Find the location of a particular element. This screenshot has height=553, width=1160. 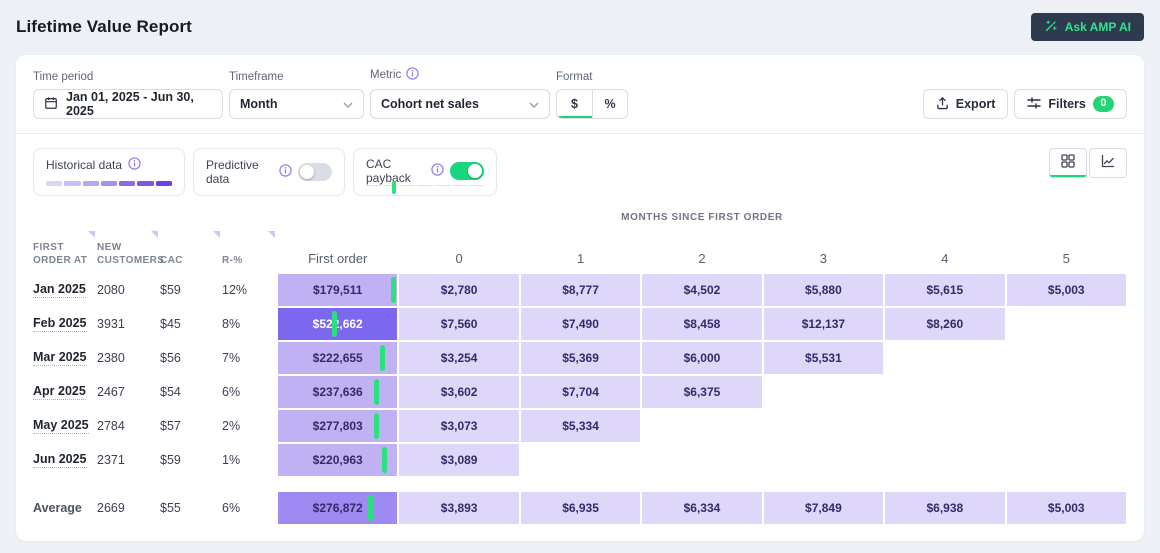

new-customers-value: 2380 is located at coordinates (111, 358).